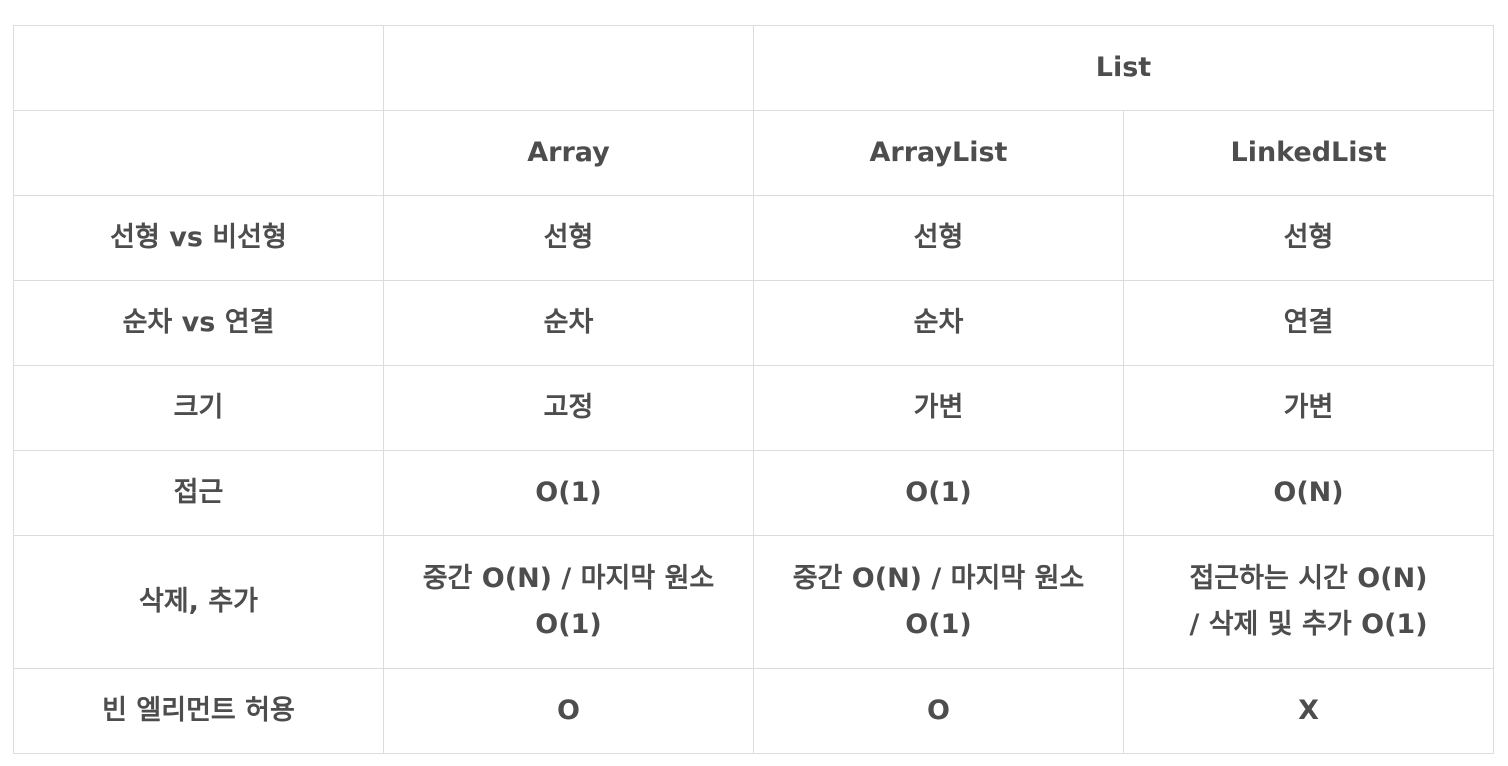 The image size is (1508, 766). I want to click on cell-arraylist: 중간 O(N) / 마지막 원소 O(1), so click(938, 602).